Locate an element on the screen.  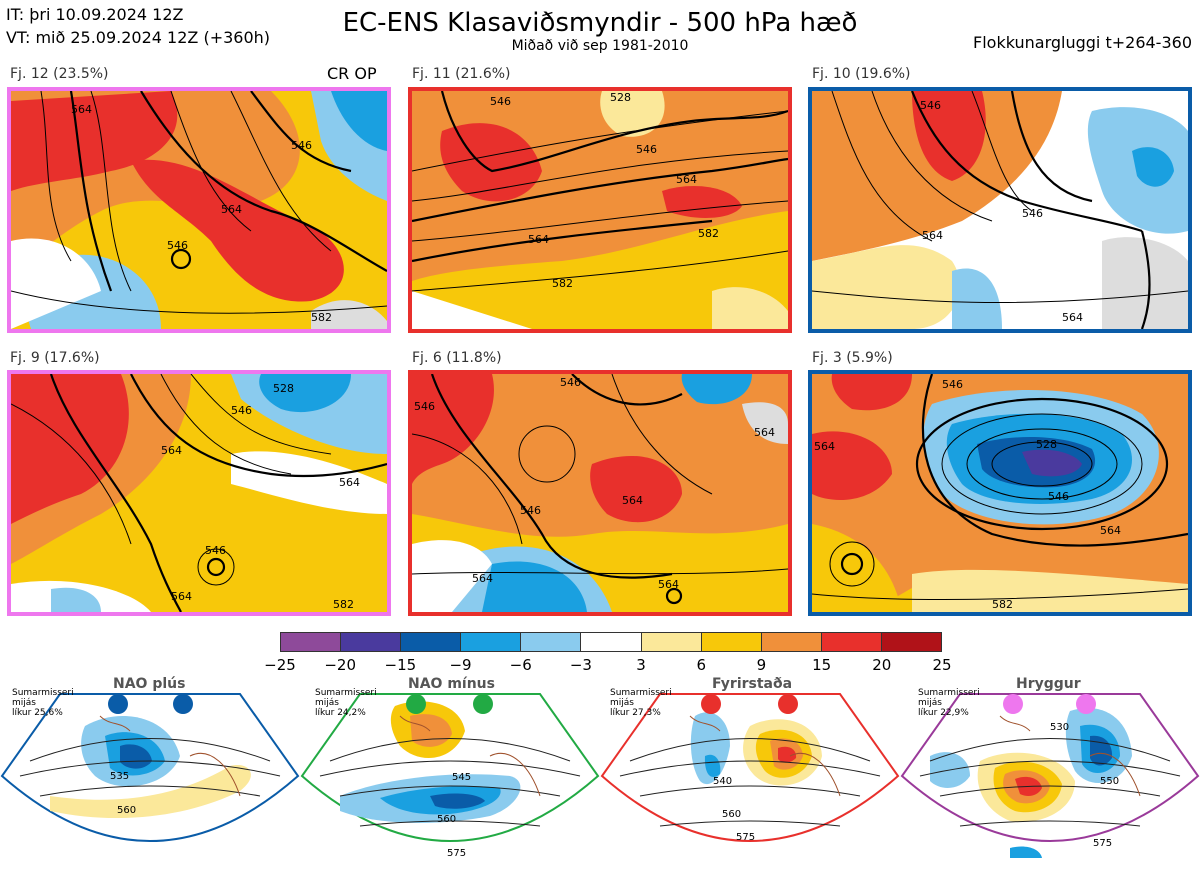
panel-label: Fj. 11 (21.6%) is located at coordinates (461, 74).